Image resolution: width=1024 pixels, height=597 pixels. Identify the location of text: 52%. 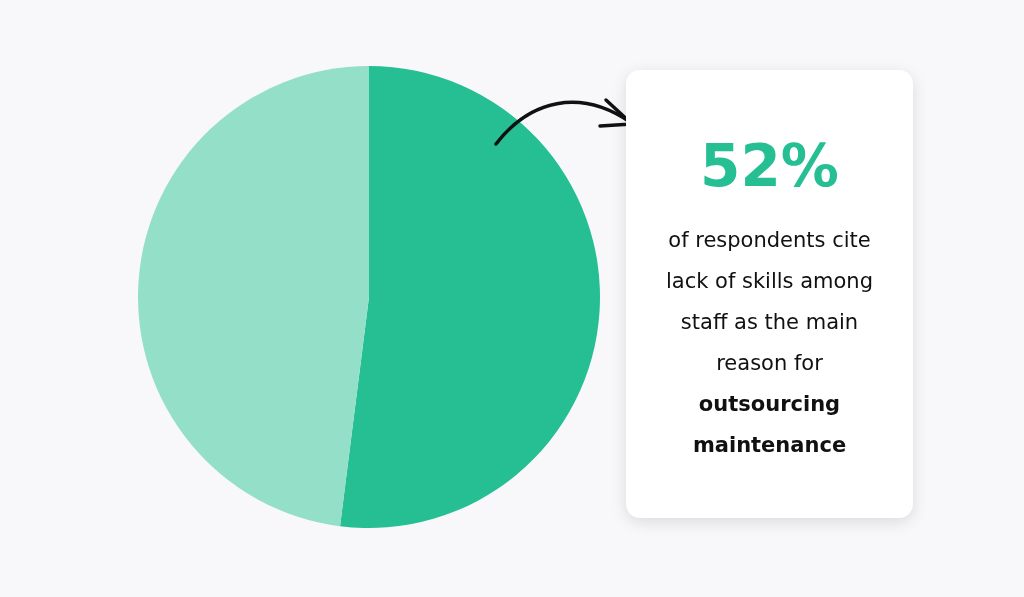
(769, 166).